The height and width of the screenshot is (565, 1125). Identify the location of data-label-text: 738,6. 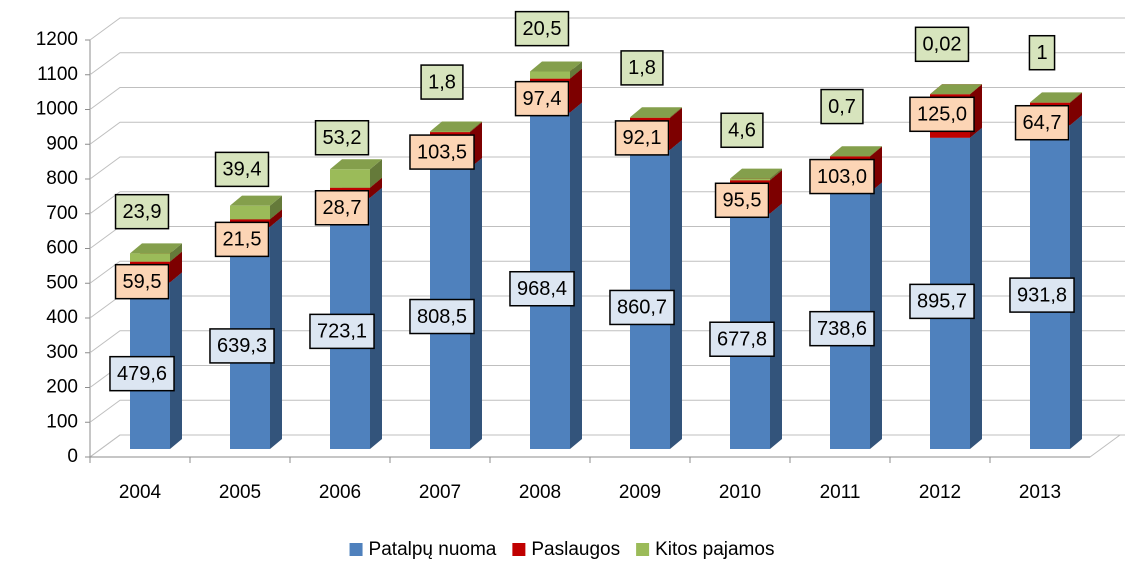
(842, 329).